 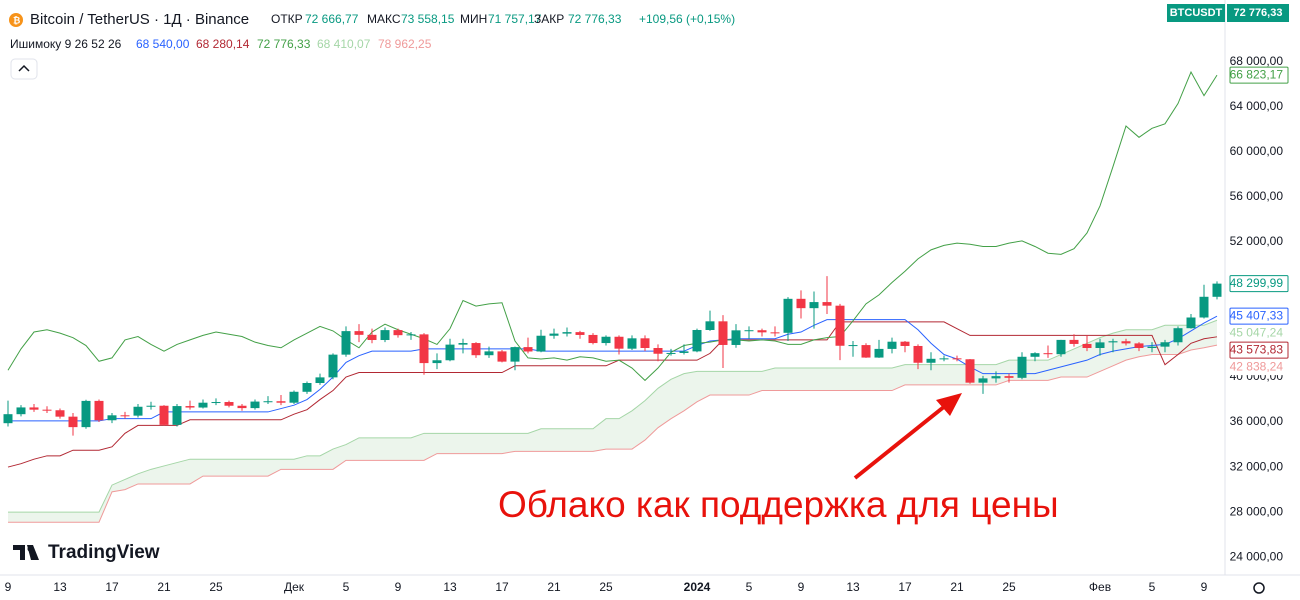 I want to click on symbol-icon, so click(x=16, y=20).